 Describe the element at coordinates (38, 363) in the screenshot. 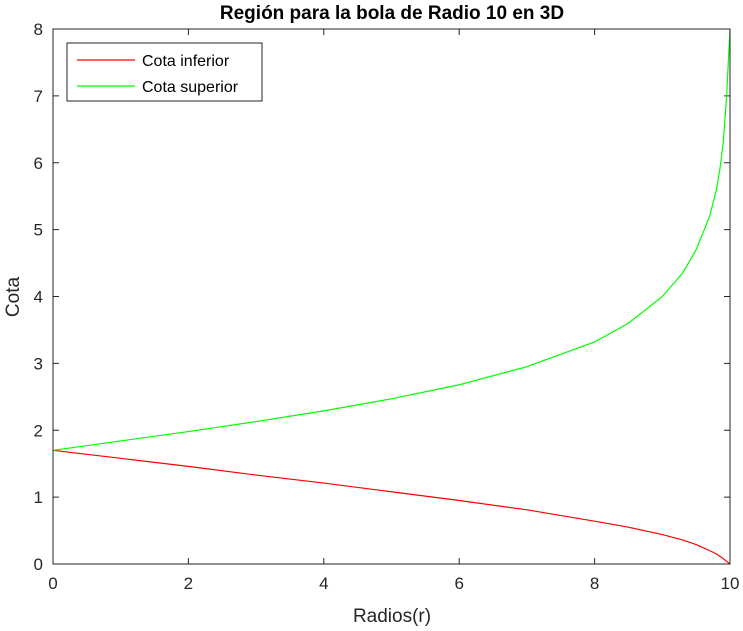

I see `y-tick-label: 3` at that location.